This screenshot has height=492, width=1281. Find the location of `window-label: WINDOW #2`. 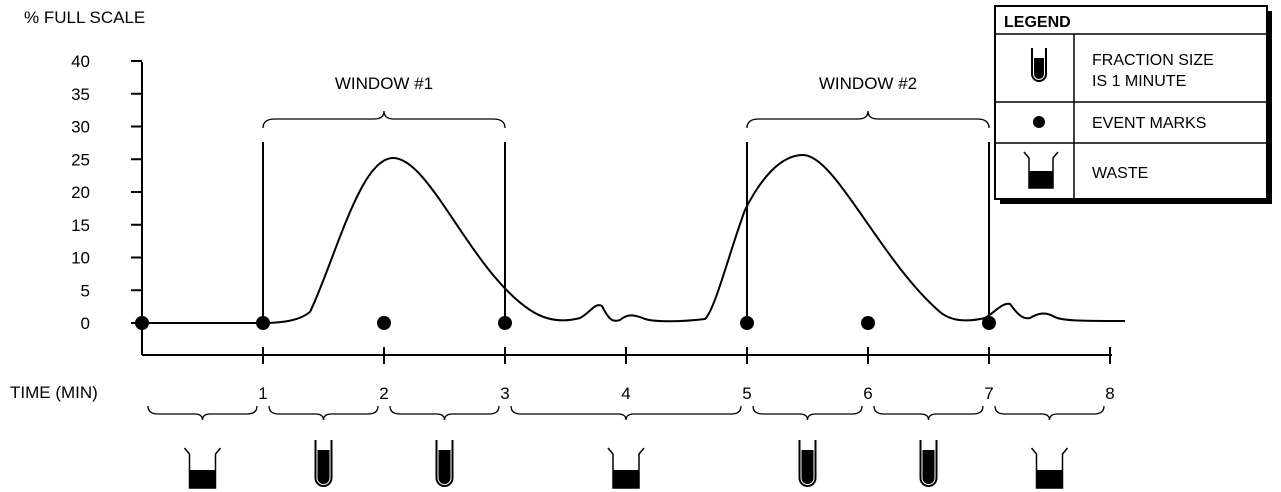

window-label: WINDOW #2 is located at coordinates (868, 83).